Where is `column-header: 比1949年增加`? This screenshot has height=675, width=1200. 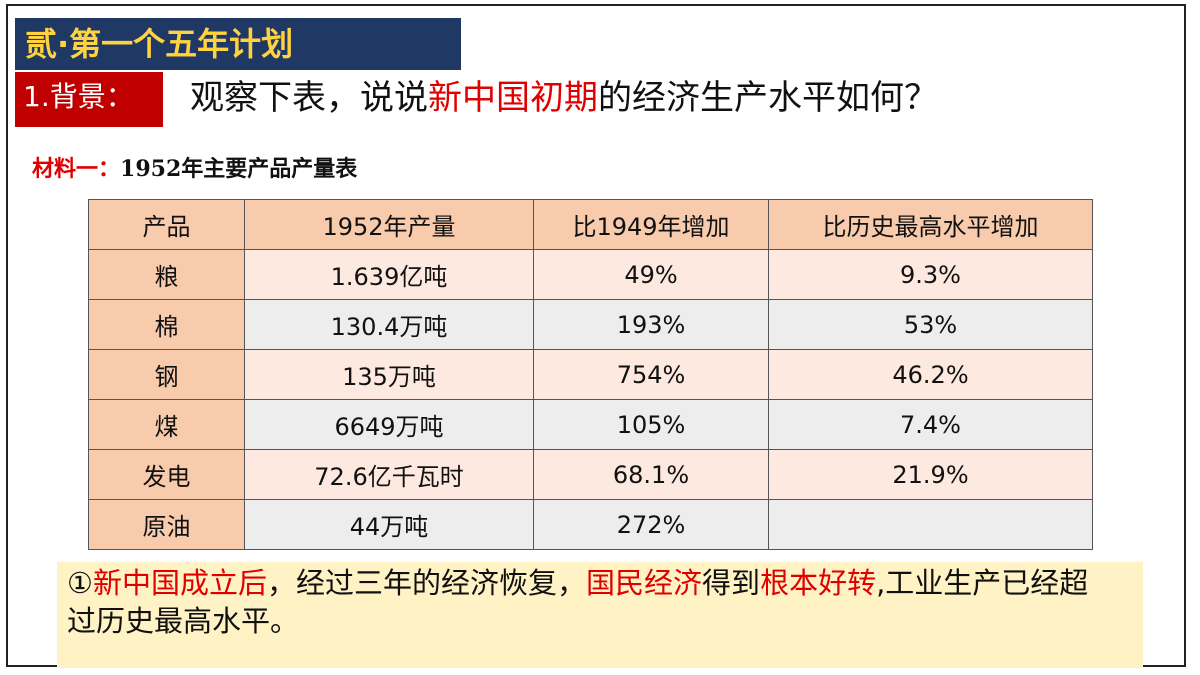 column-header: 比1949年增加 is located at coordinates (651, 224).